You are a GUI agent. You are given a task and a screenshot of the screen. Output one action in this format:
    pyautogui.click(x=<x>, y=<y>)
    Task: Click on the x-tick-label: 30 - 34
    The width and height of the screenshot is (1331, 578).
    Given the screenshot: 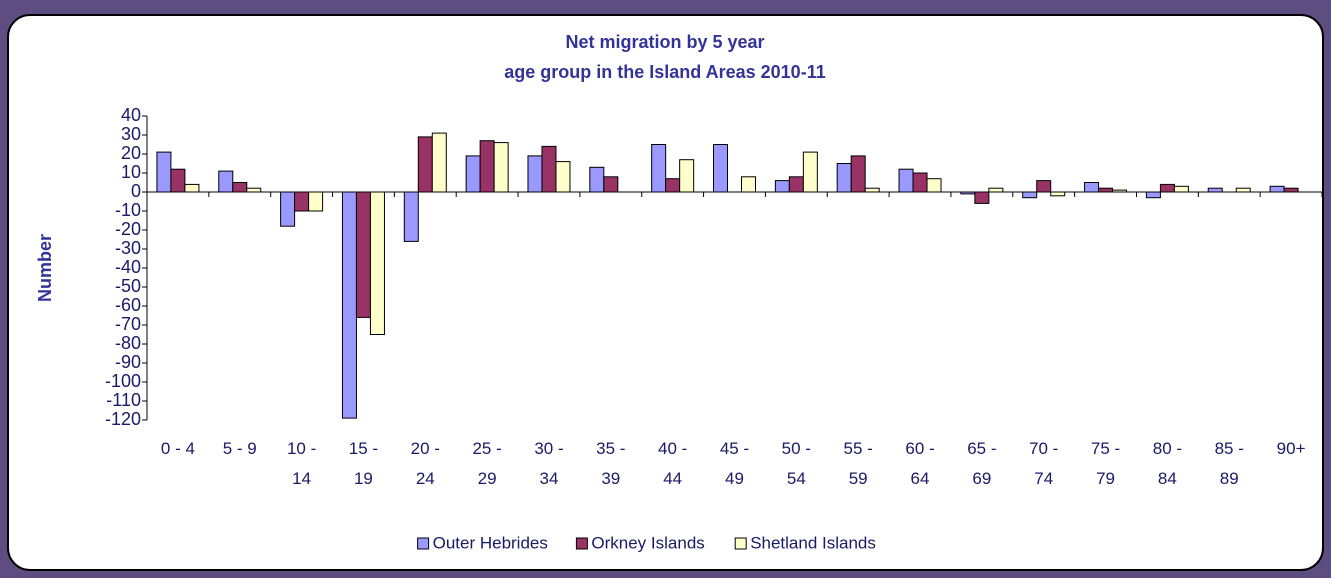 What is the action you would take?
    pyautogui.click(x=549, y=463)
    